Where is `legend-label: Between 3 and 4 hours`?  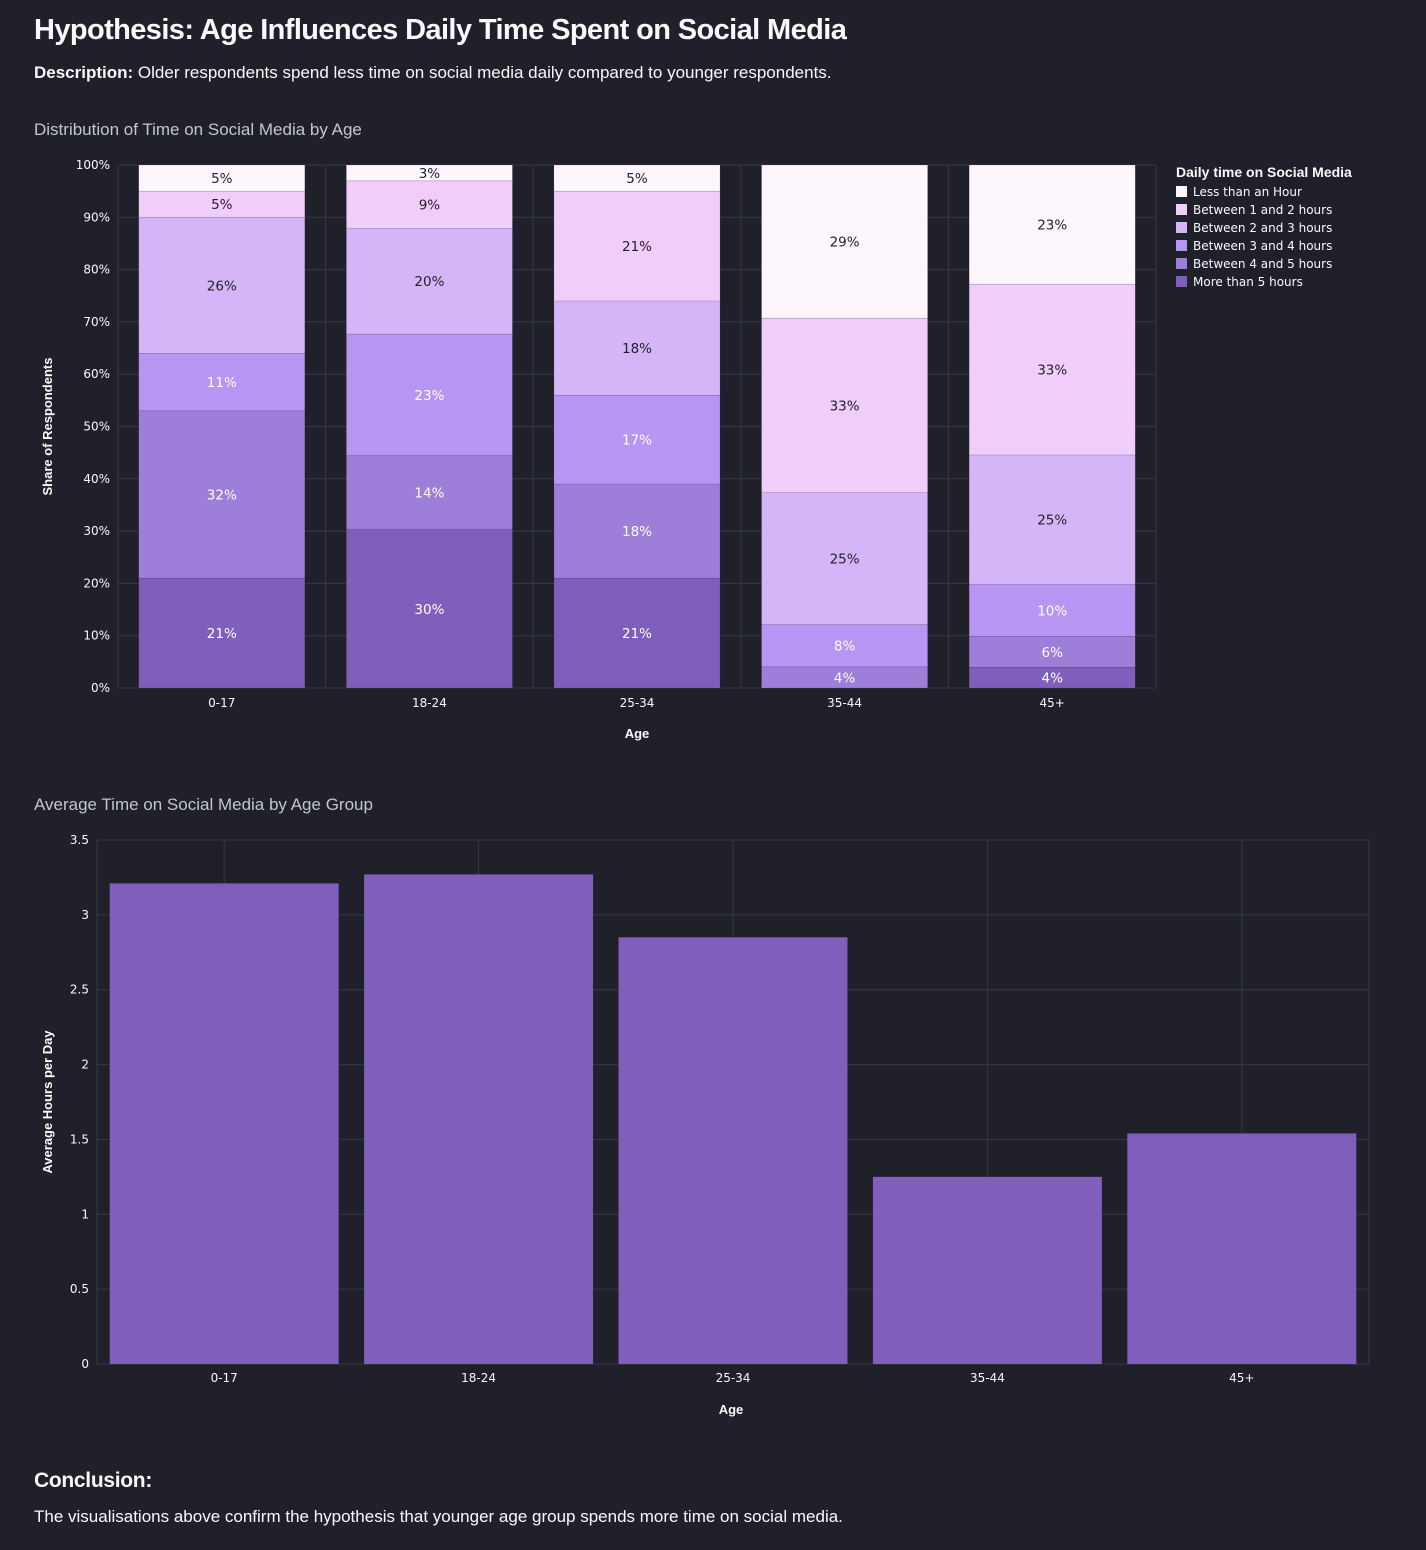
legend-label: Between 3 and 4 hours is located at coordinates (1262, 246).